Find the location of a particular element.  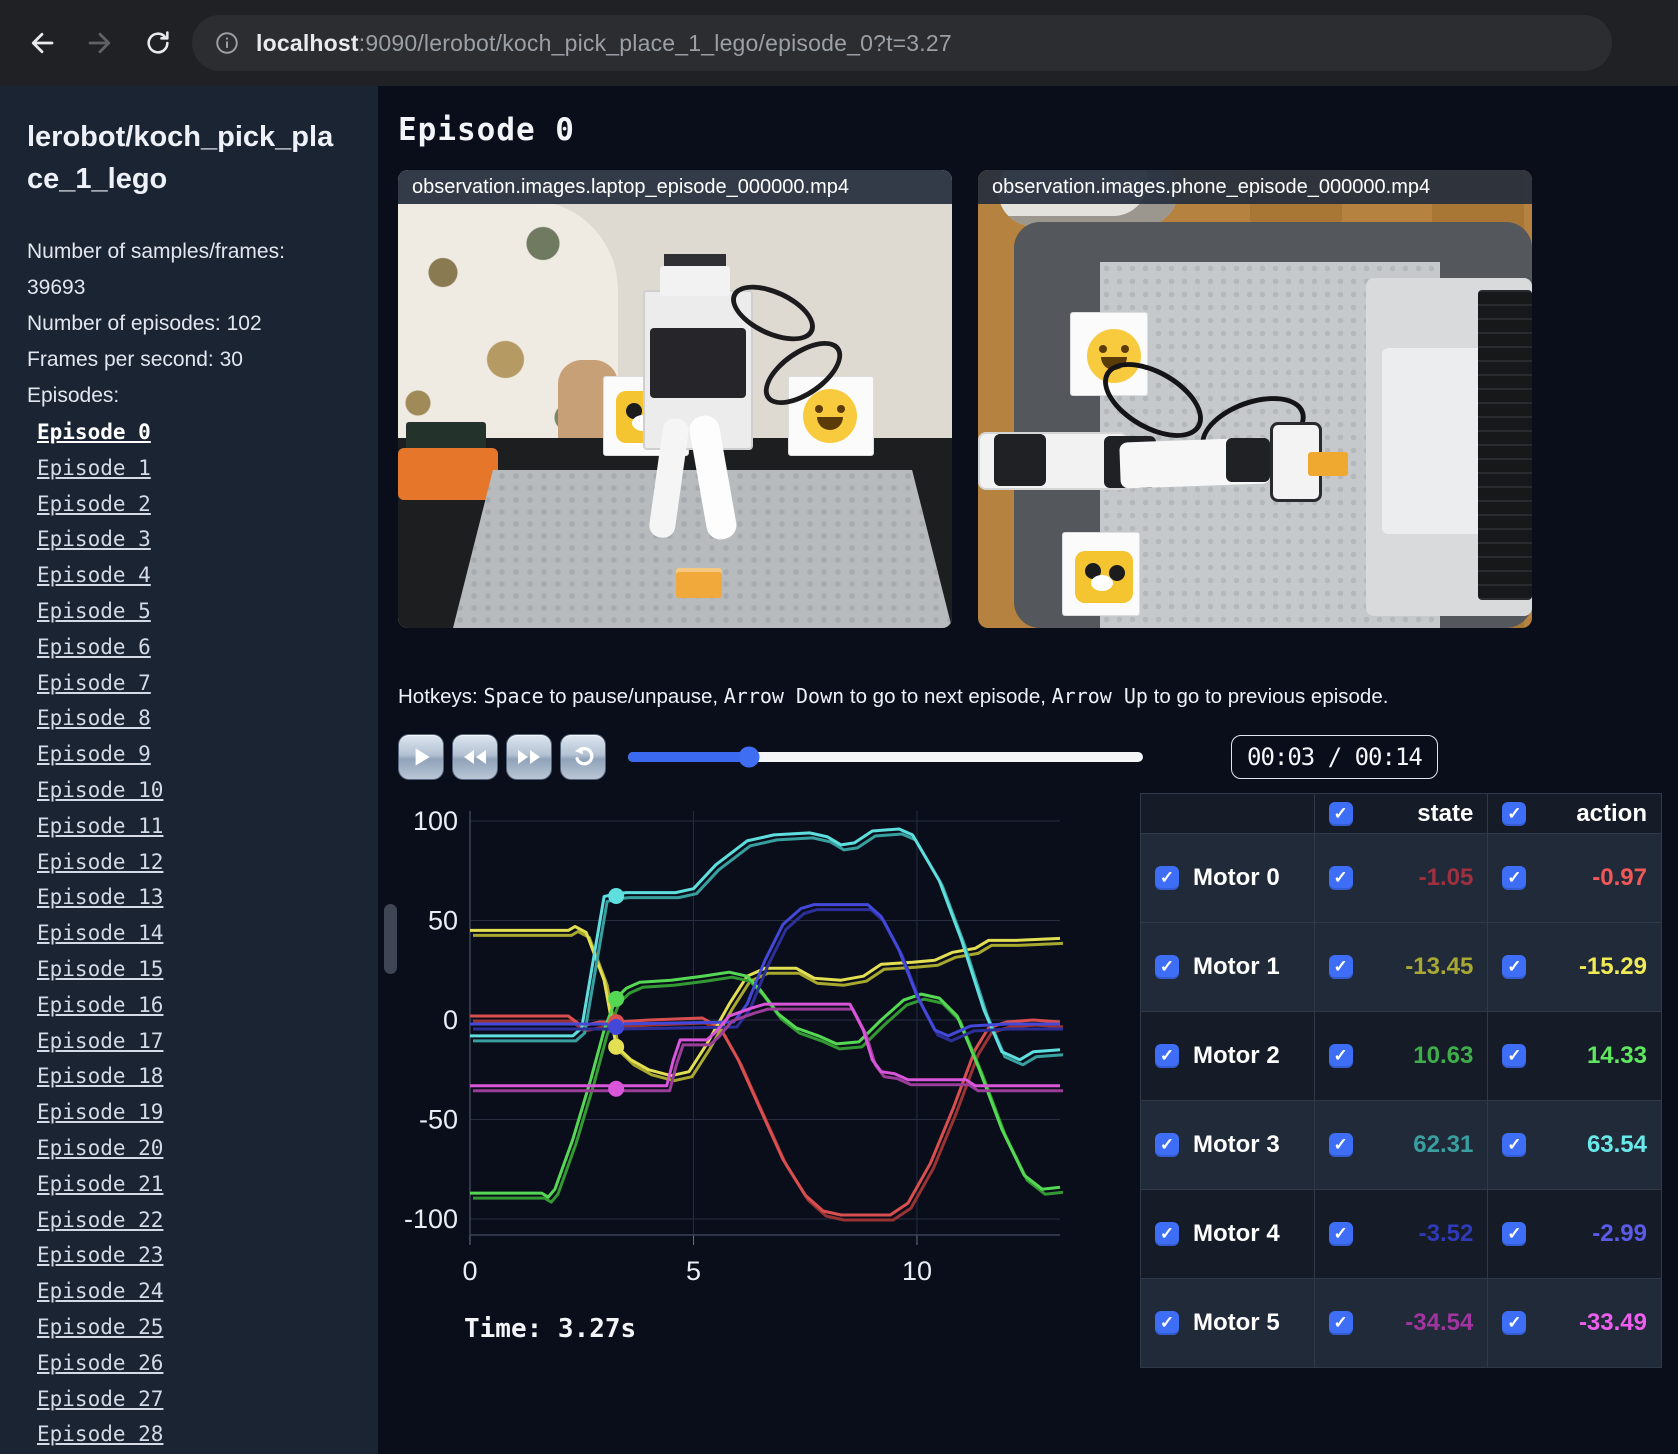

motor-action-value: -2.99 is located at coordinates (1619, 1233).